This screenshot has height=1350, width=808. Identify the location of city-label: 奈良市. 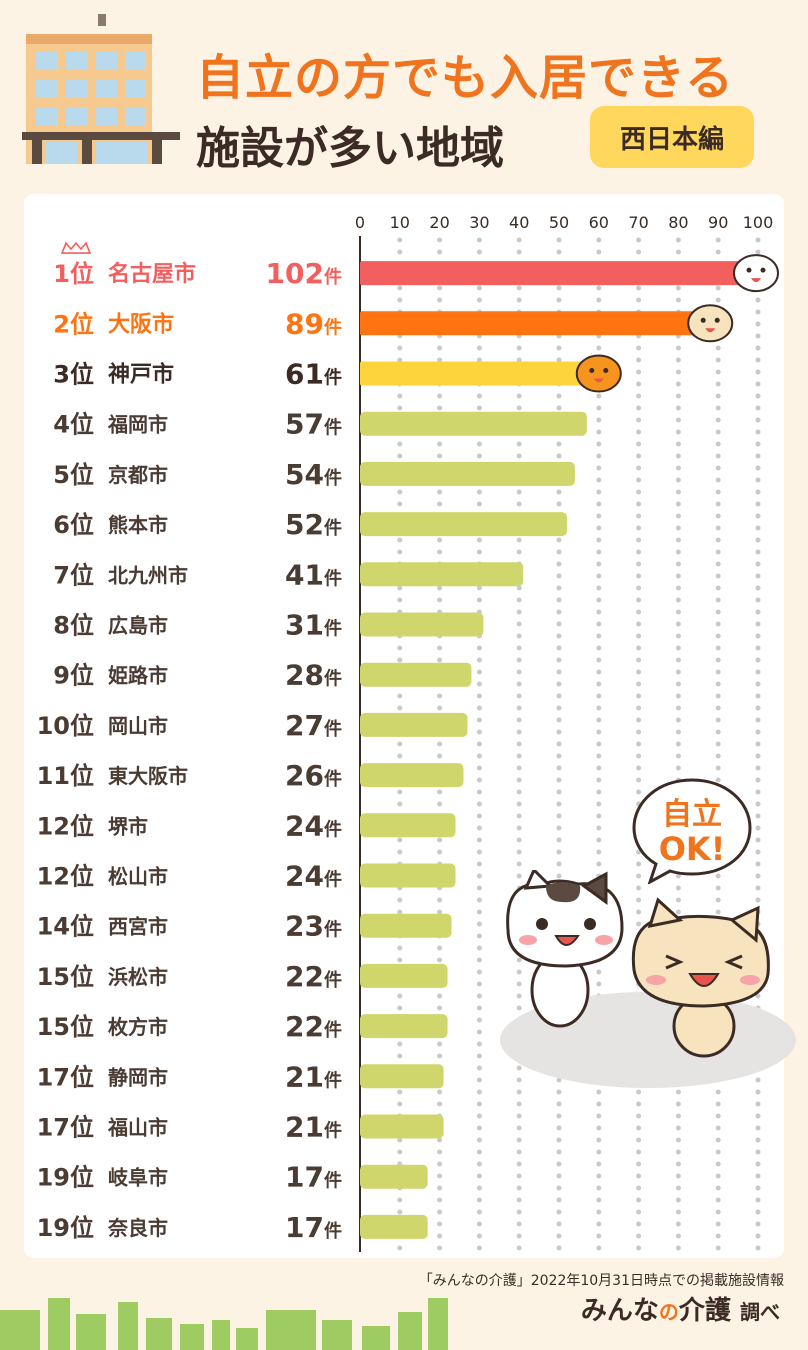
(137, 1228).